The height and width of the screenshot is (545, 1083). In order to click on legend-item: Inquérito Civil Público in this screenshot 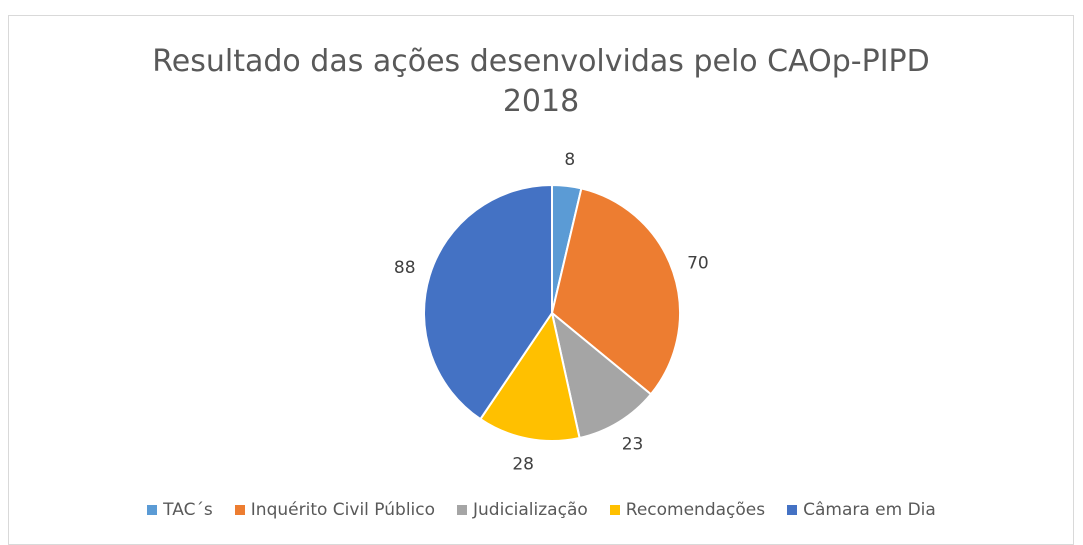, I will do `click(335, 510)`.